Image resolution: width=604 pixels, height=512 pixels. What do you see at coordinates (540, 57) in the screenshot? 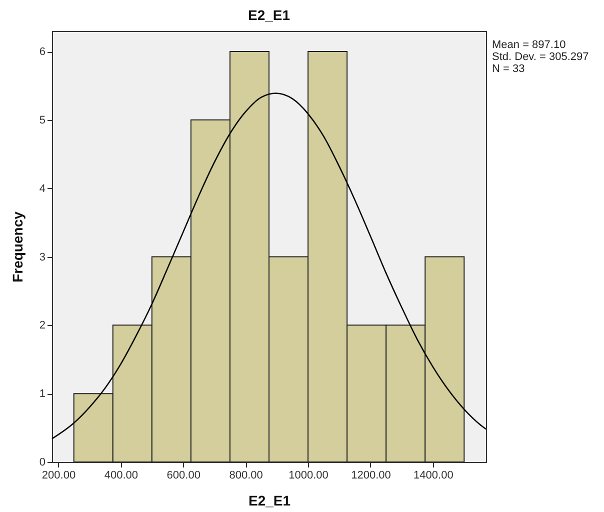
I see `text: Std. Dev. = 305.297` at bounding box center [540, 57].